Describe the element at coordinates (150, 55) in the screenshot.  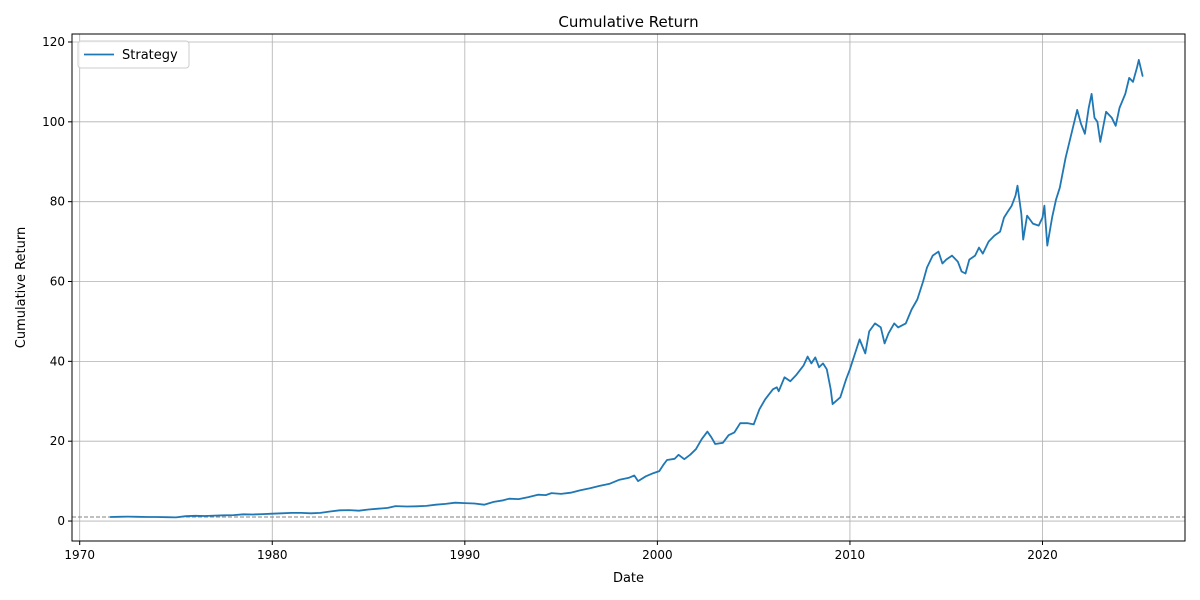
I see `legend-label: Strategy` at that location.